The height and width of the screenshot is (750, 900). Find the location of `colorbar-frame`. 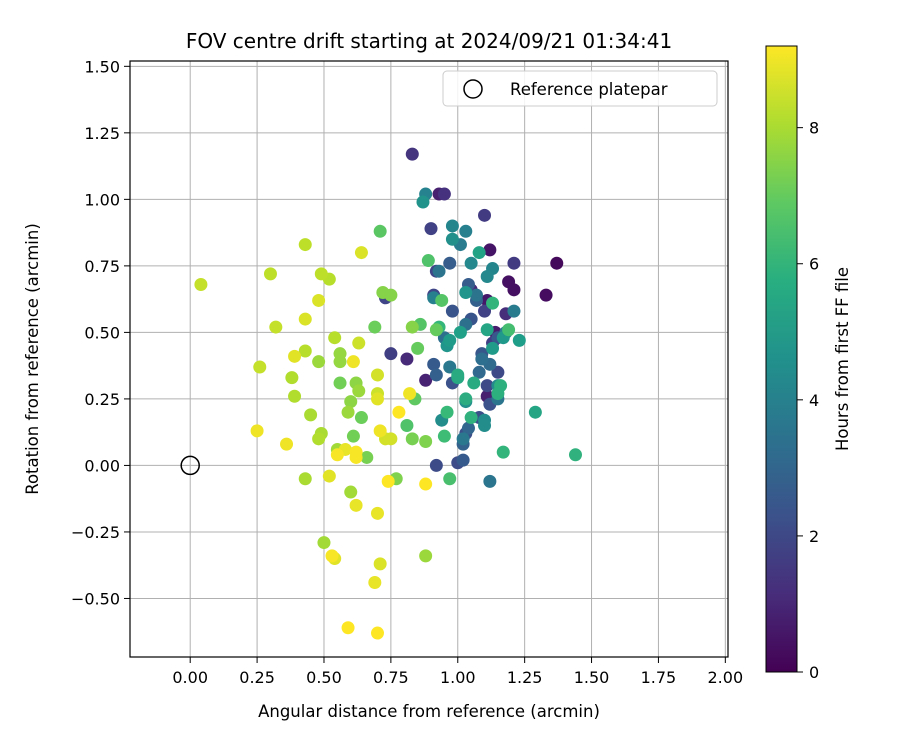

colorbar-frame is located at coordinates (781, 359).